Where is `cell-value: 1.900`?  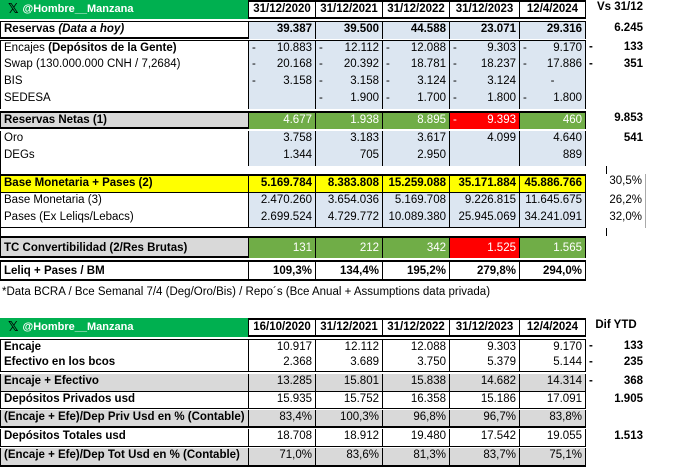
cell-value: 1.900 is located at coordinates (364, 98).